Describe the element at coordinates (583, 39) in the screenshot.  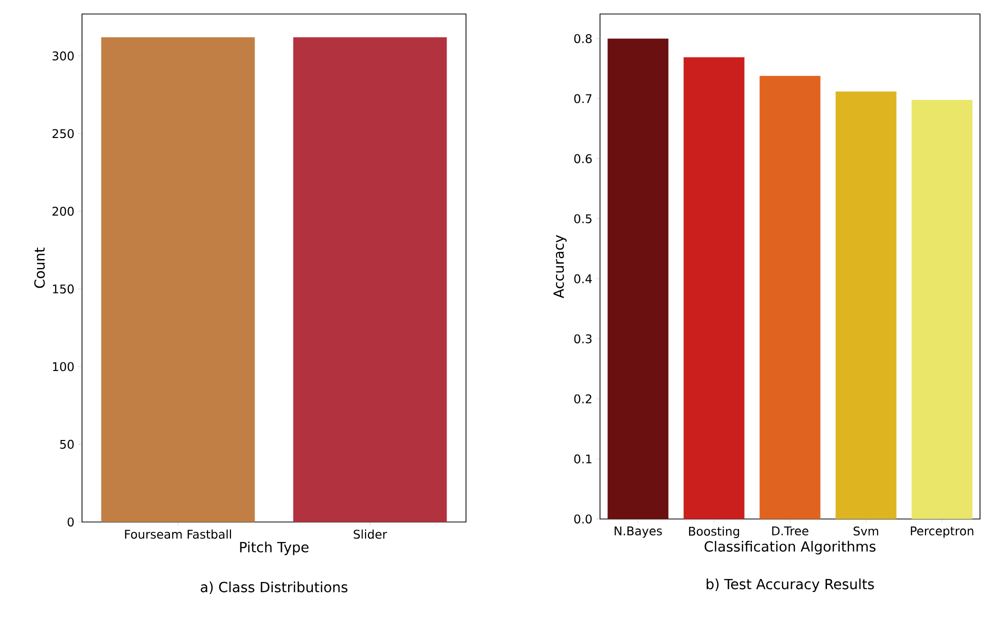
I see `y-tick-label: 0.8` at that location.